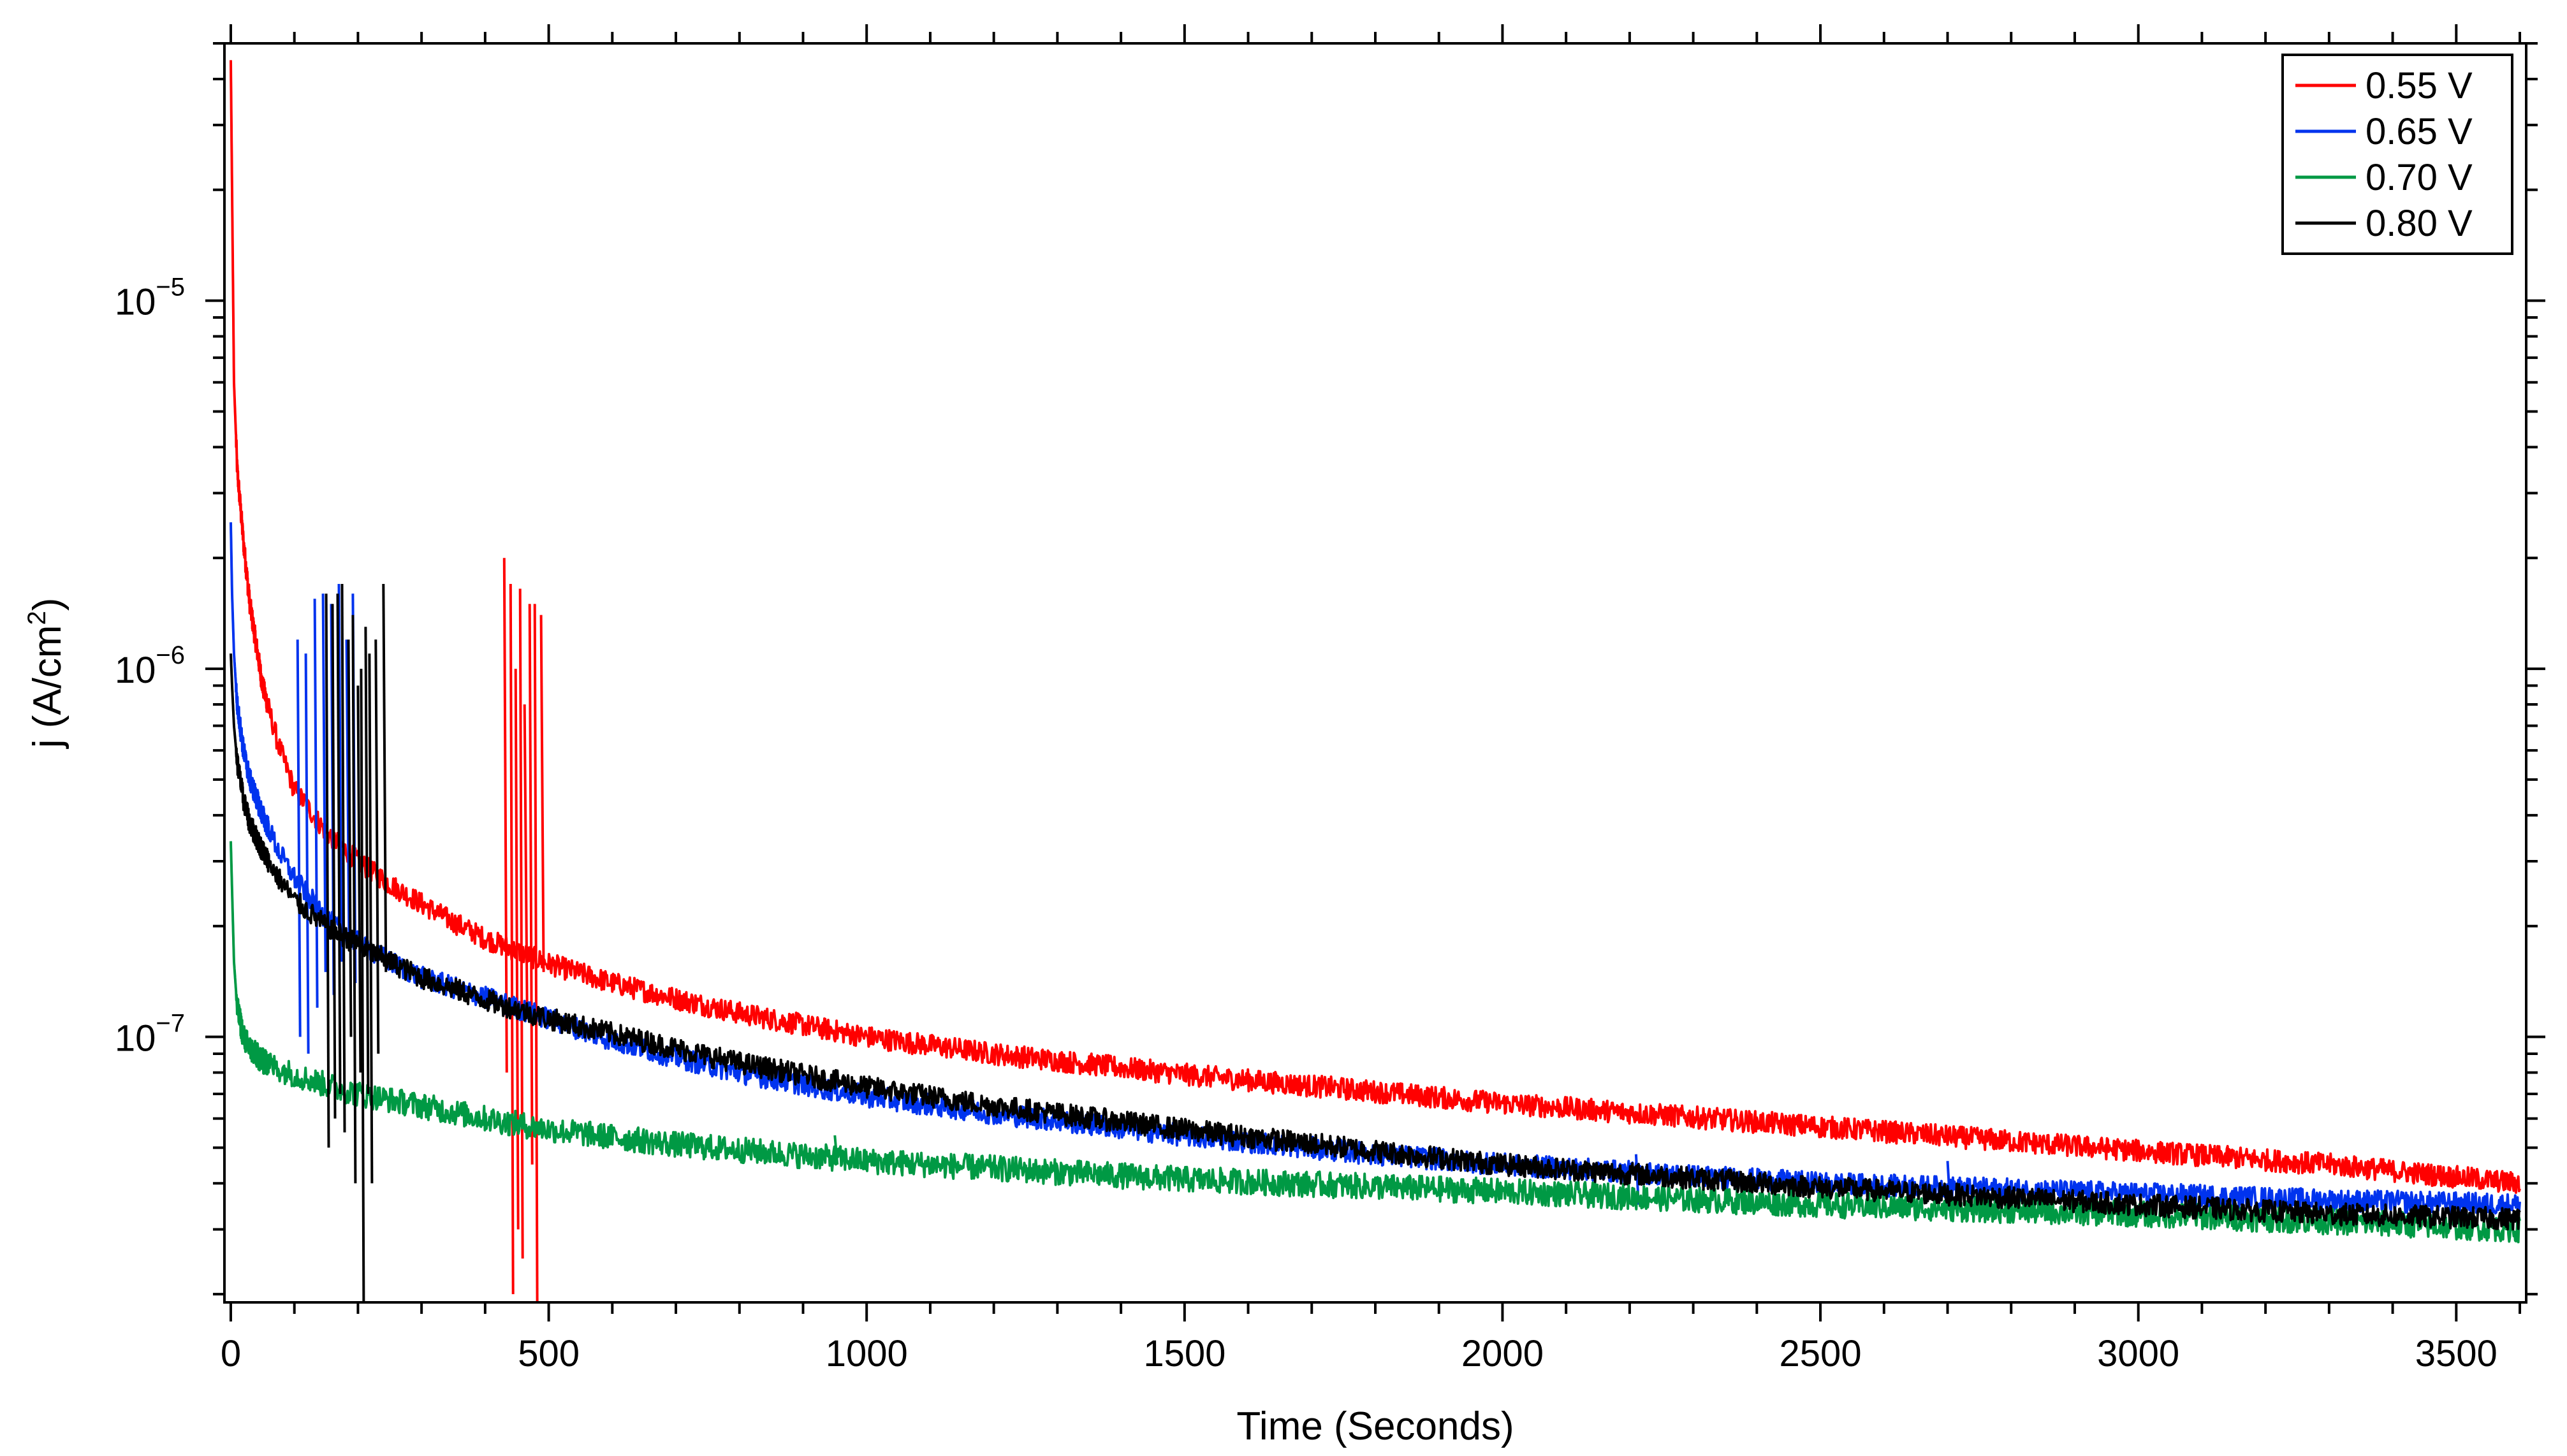 This screenshot has width=2567, height=1456. What do you see at coordinates (1821, 1353) in the screenshot?
I see `x-tick-label: 2500` at bounding box center [1821, 1353].